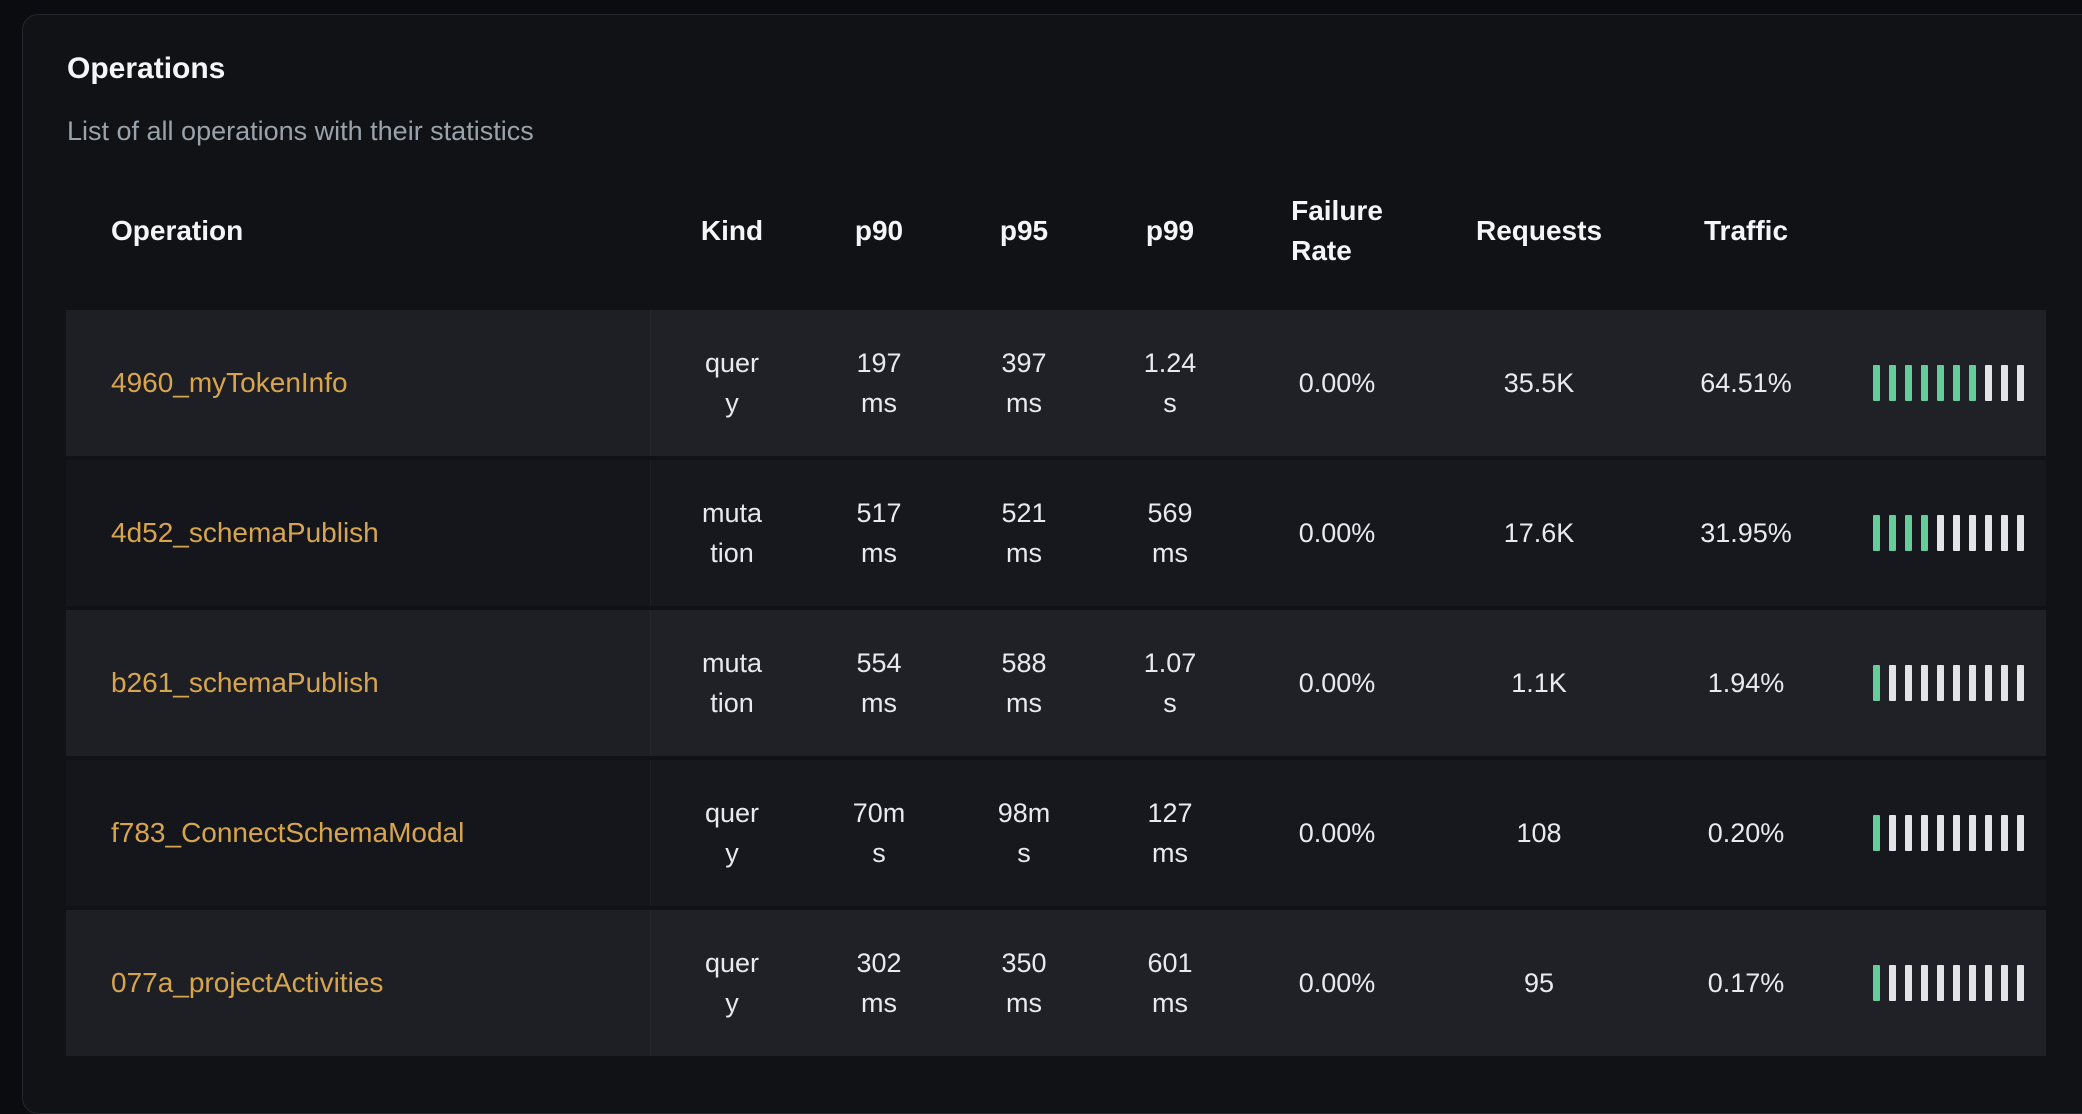 The image size is (2082, 1114). I want to click on cell-value: 1.24 s, so click(1170, 383).